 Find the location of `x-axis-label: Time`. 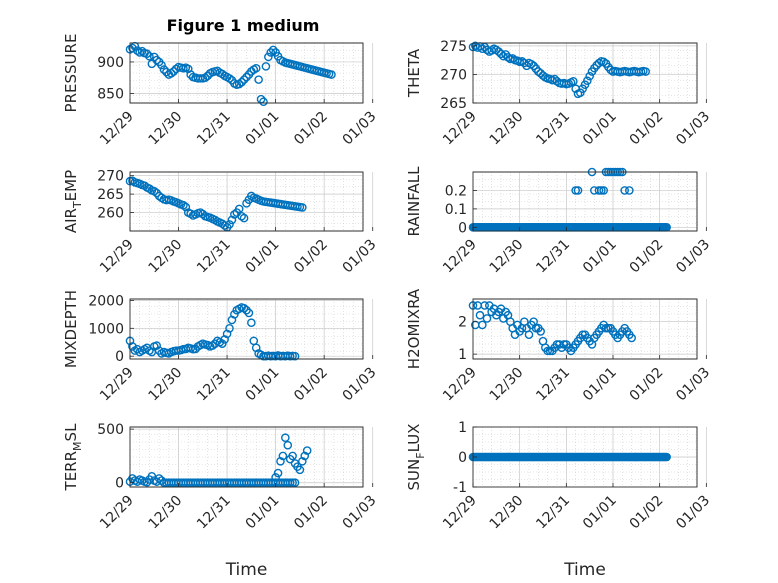

x-axis-label: Time is located at coordinates (246, 570).